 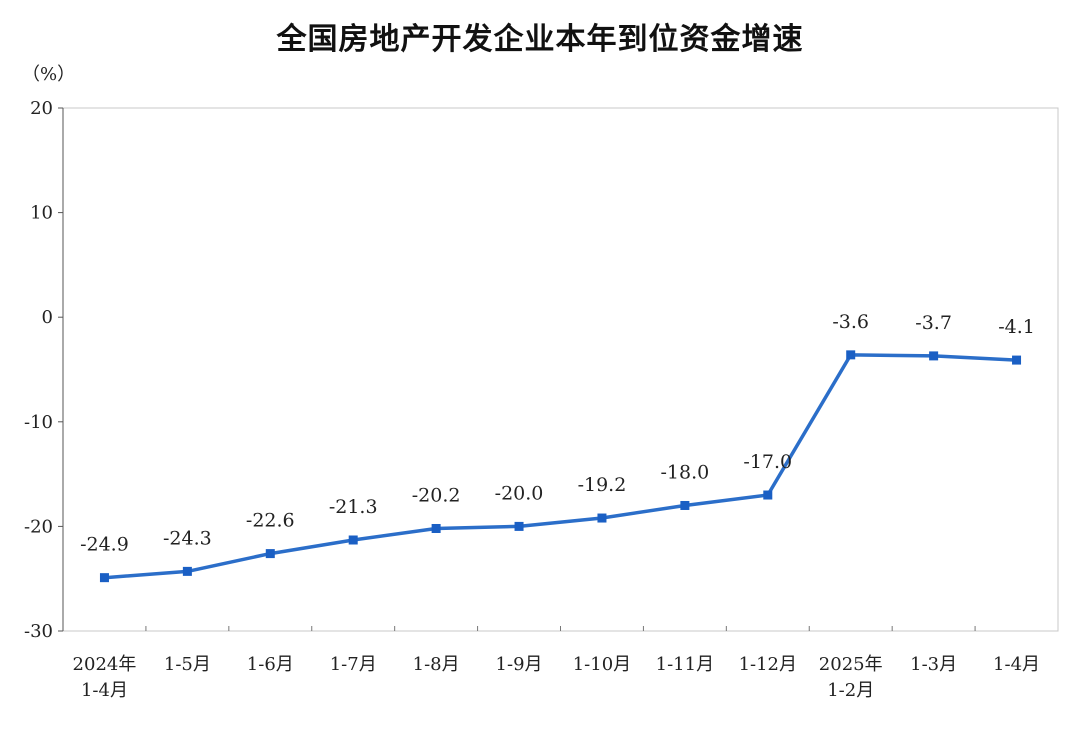 I want to click on x-tick-label: 2024年, so click(x=105, y=664).